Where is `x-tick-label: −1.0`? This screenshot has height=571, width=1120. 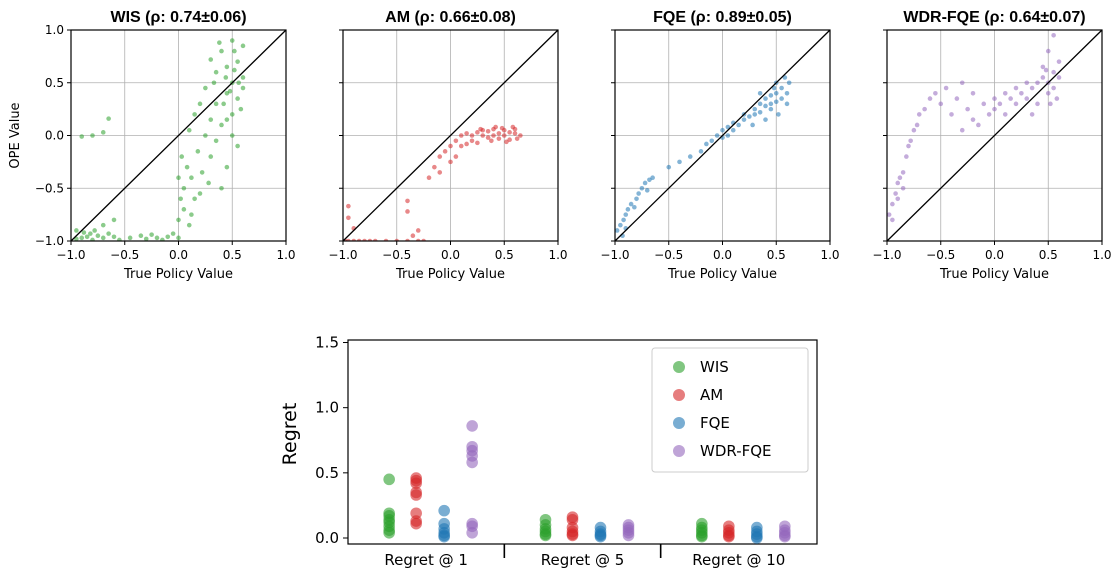
x-tick-label: −1.0 is located at coordinates (886, 255).